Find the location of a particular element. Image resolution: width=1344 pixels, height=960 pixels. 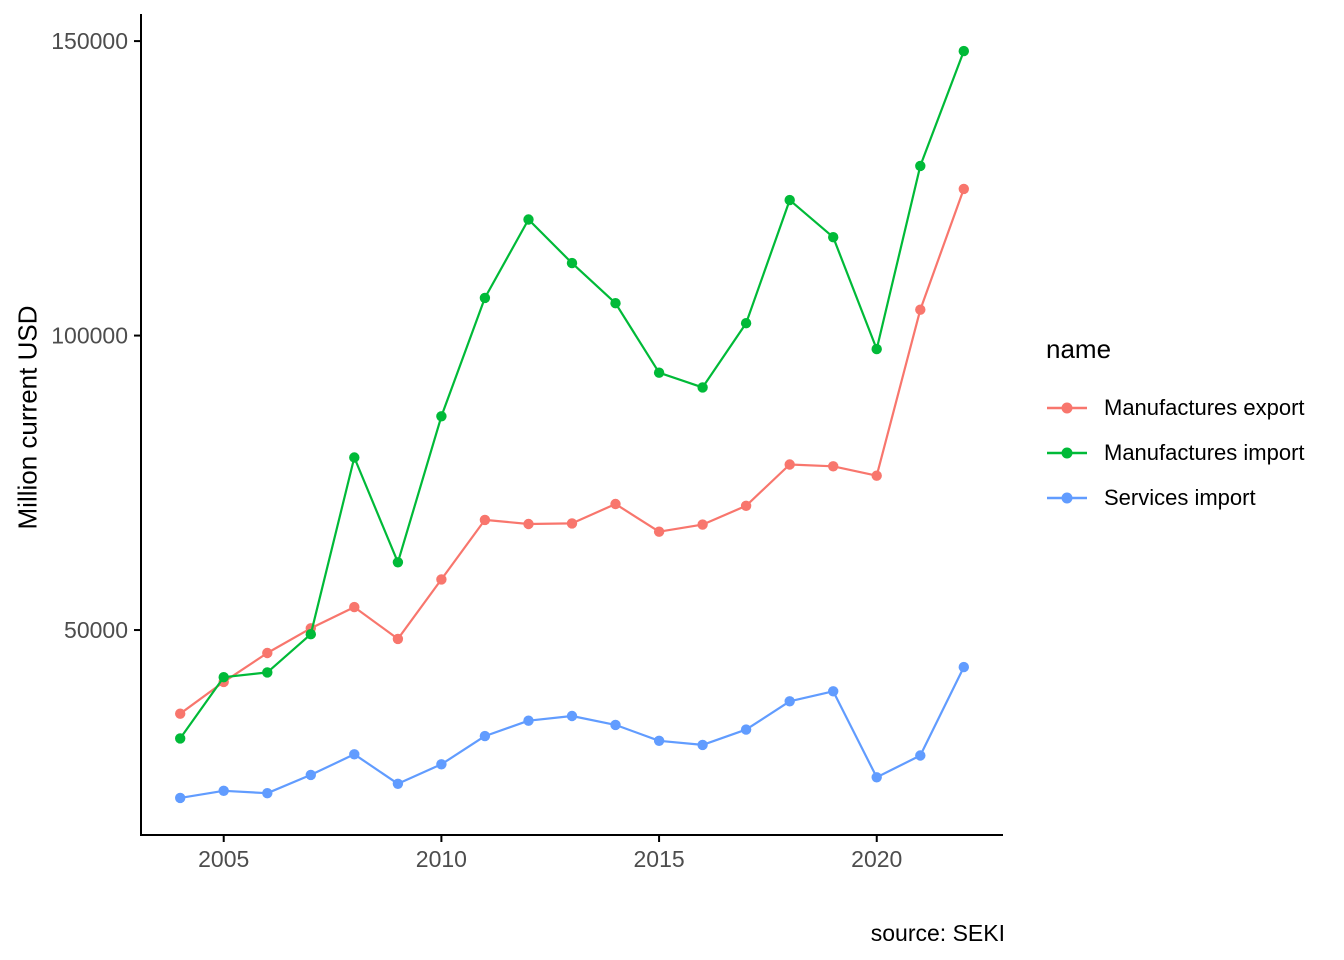

y-tick-label: 50000 is located at coordinates (96, 630).